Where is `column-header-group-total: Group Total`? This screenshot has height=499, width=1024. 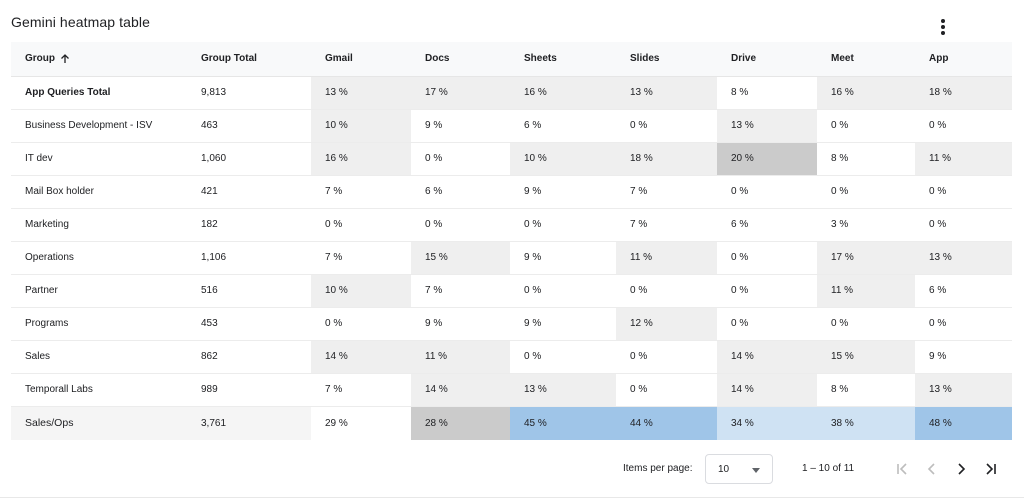 column-header-group-total: Group Total is located at coordinates (249, 59).